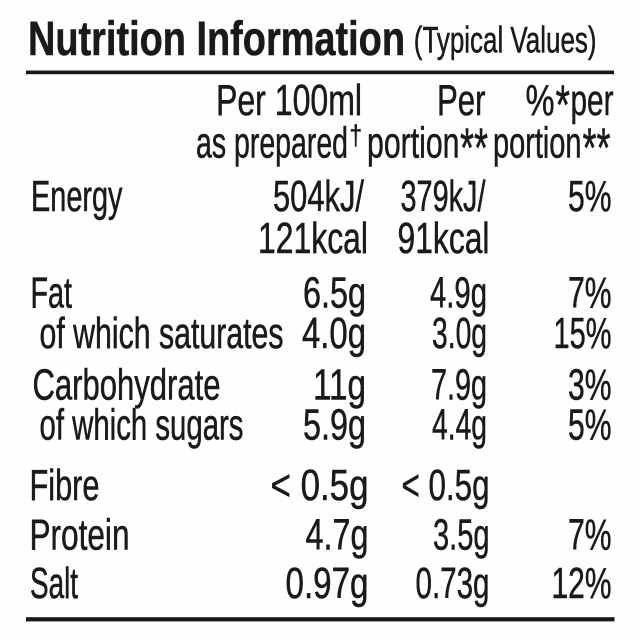 The width and height of the screenshot is (640, 640). What do you see at coordinates (461, 536) in the screenshot?
I see `svg-text: 3.5g` at bounding box center [461, 536].